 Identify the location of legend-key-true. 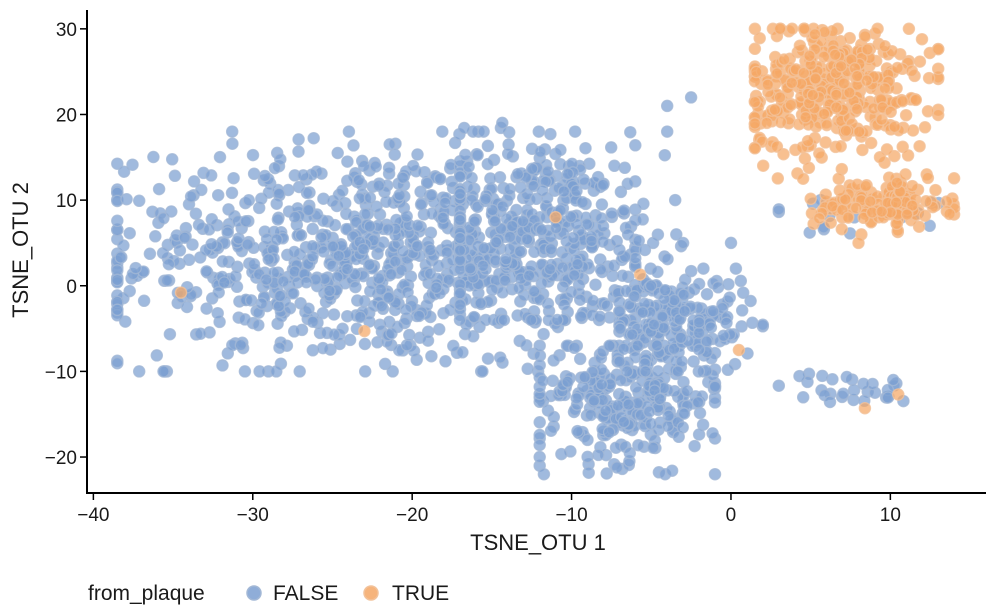
(371, 593).